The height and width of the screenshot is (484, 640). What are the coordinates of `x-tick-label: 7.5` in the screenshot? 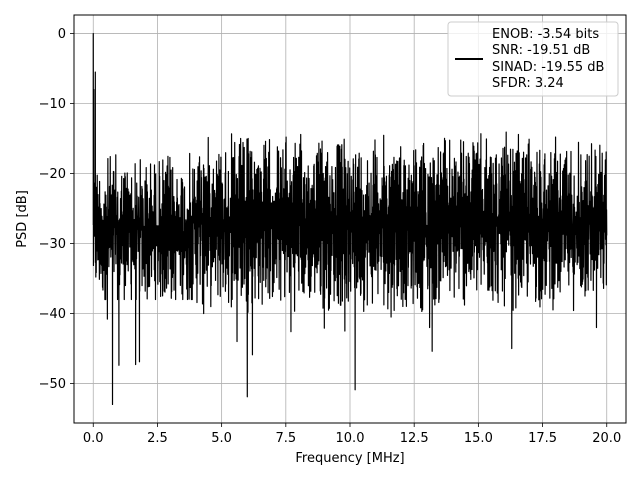 It's located at (285, 438).